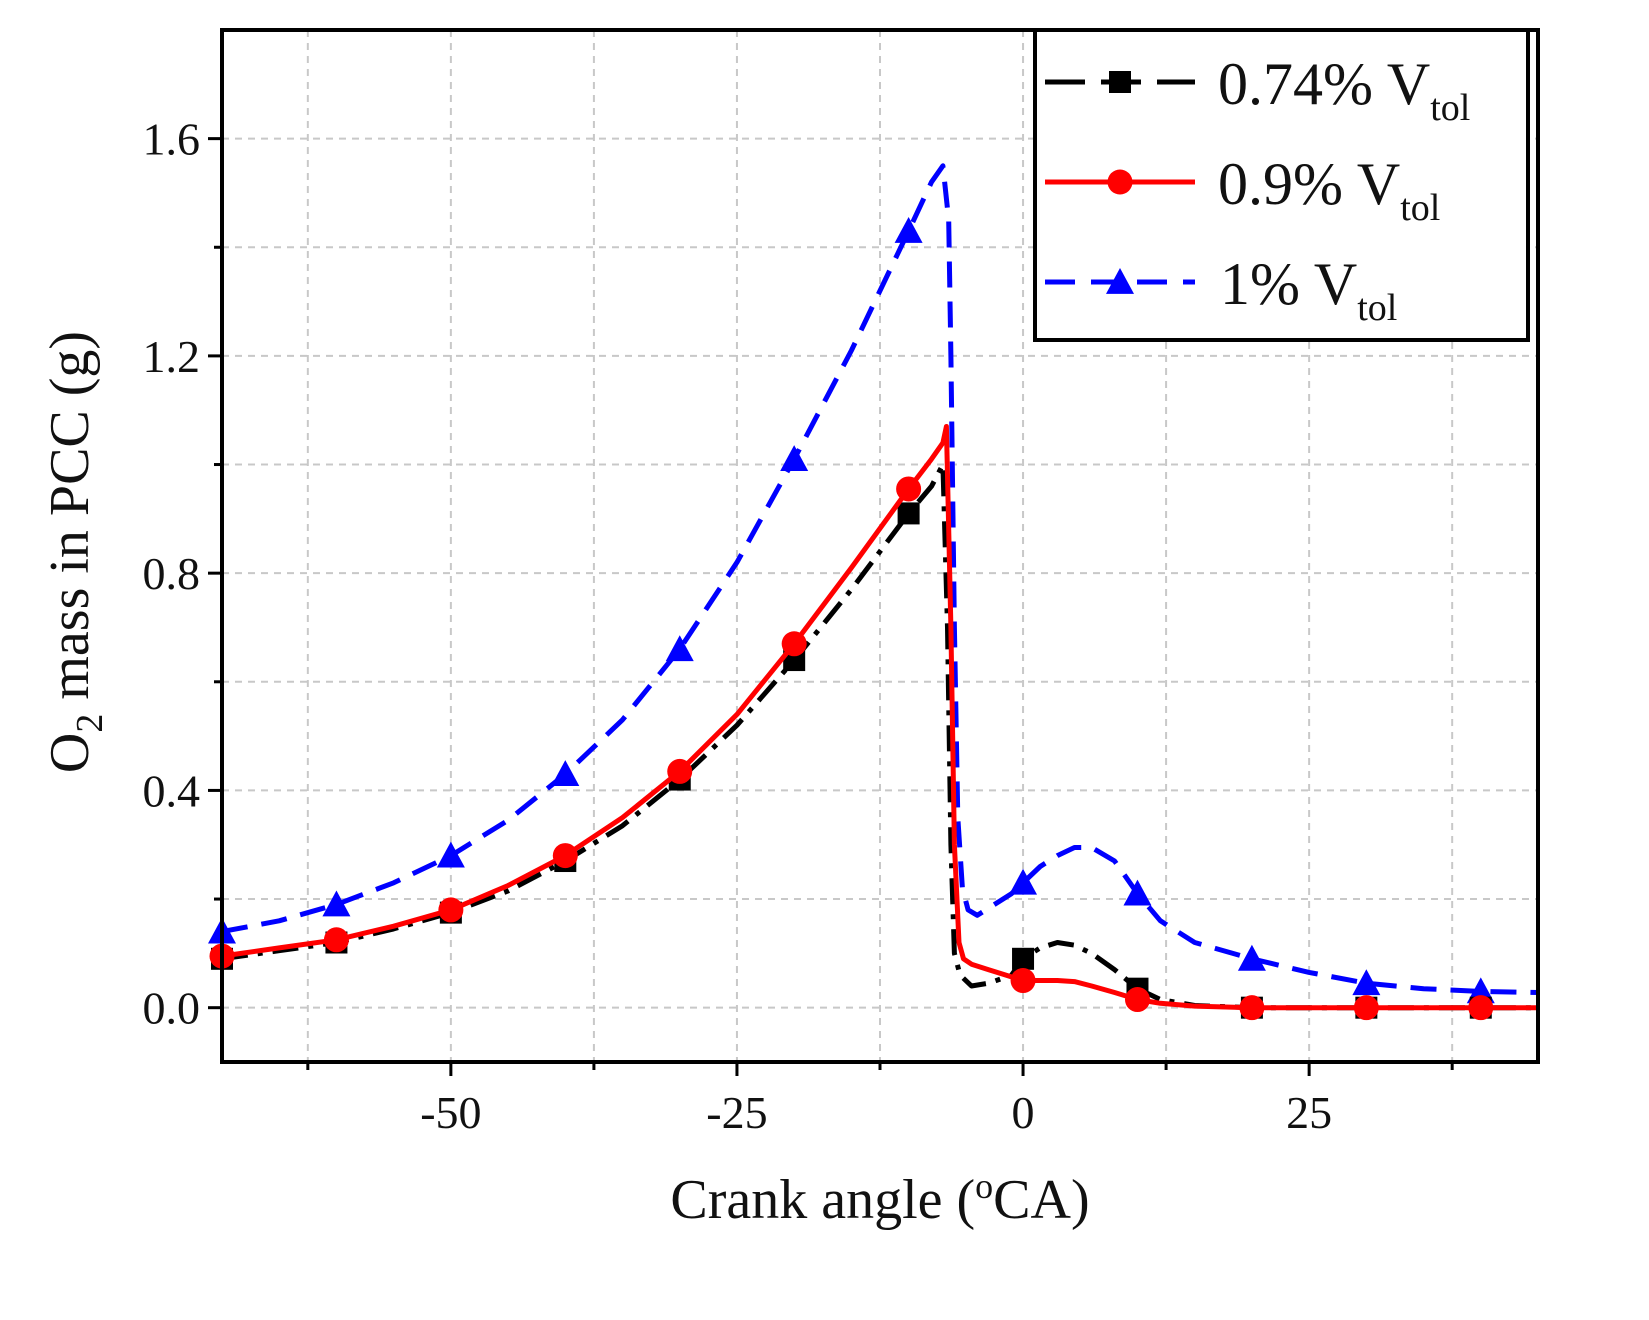 This screenshot has width=1649, height=1320. I want to click on legend-entry-0.74: 0.74% Vtol, so click(1257, 90).